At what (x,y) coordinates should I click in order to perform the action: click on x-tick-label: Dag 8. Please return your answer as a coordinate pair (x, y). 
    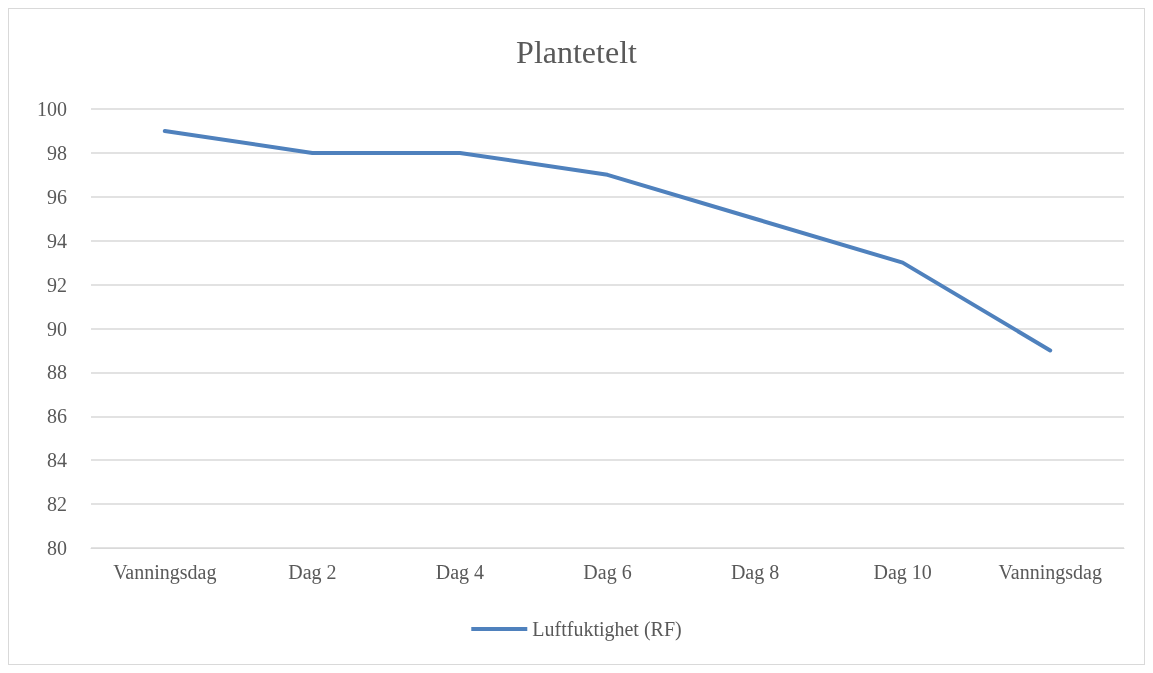
    Looking at the image, I should click on (755, 572).